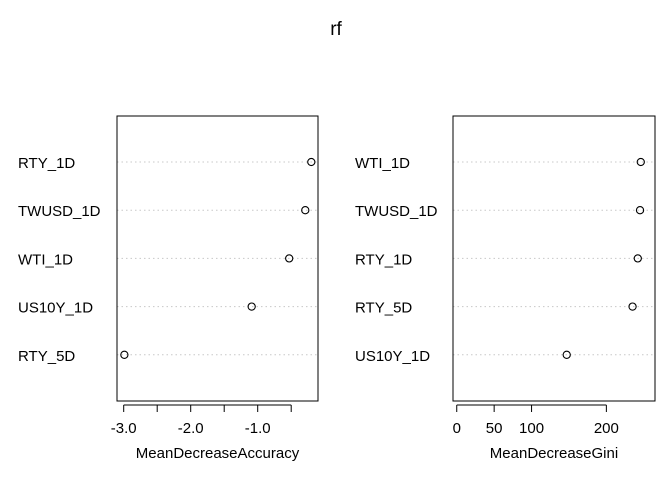  What do you see at coordinates (457, 428) in the screenshot?
I see `x-tick-label: 0` at bounding box center [457, 428].